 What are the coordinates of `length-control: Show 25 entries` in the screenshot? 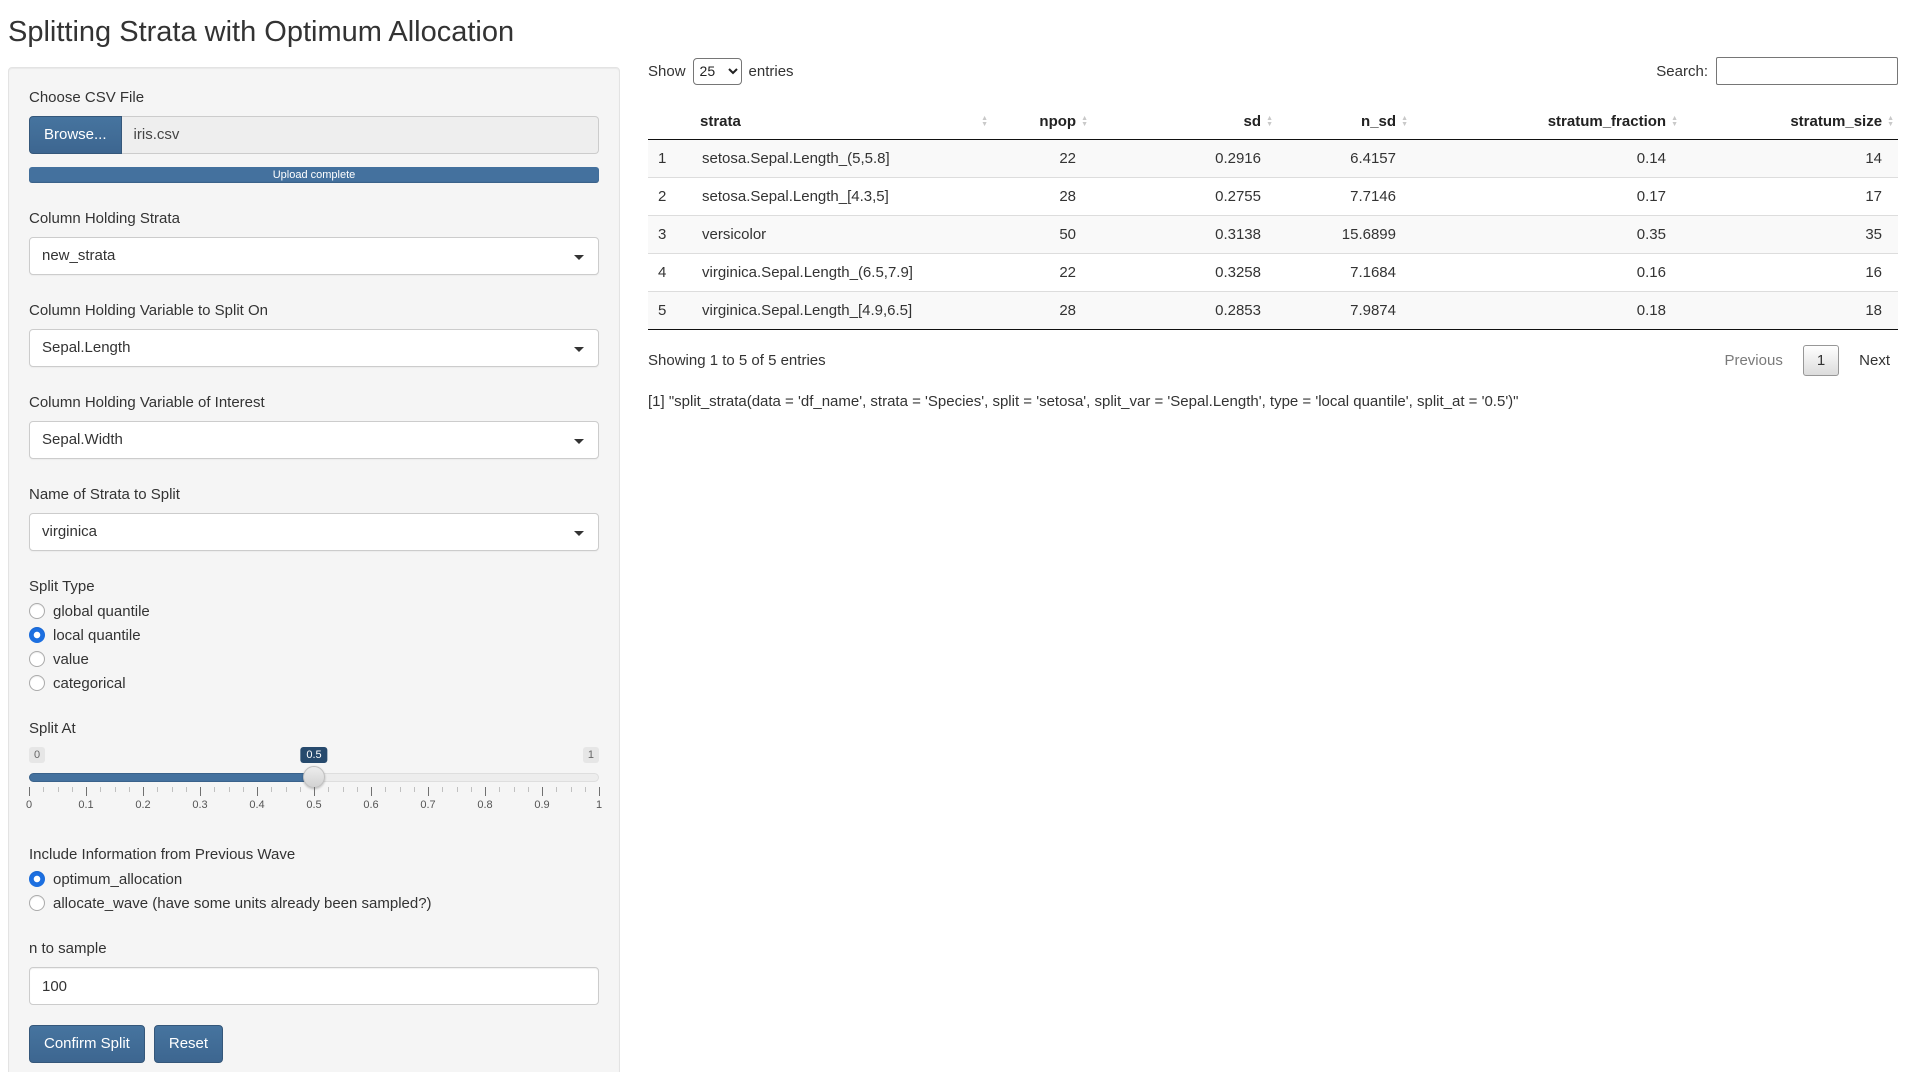 It's located at (721, 71).